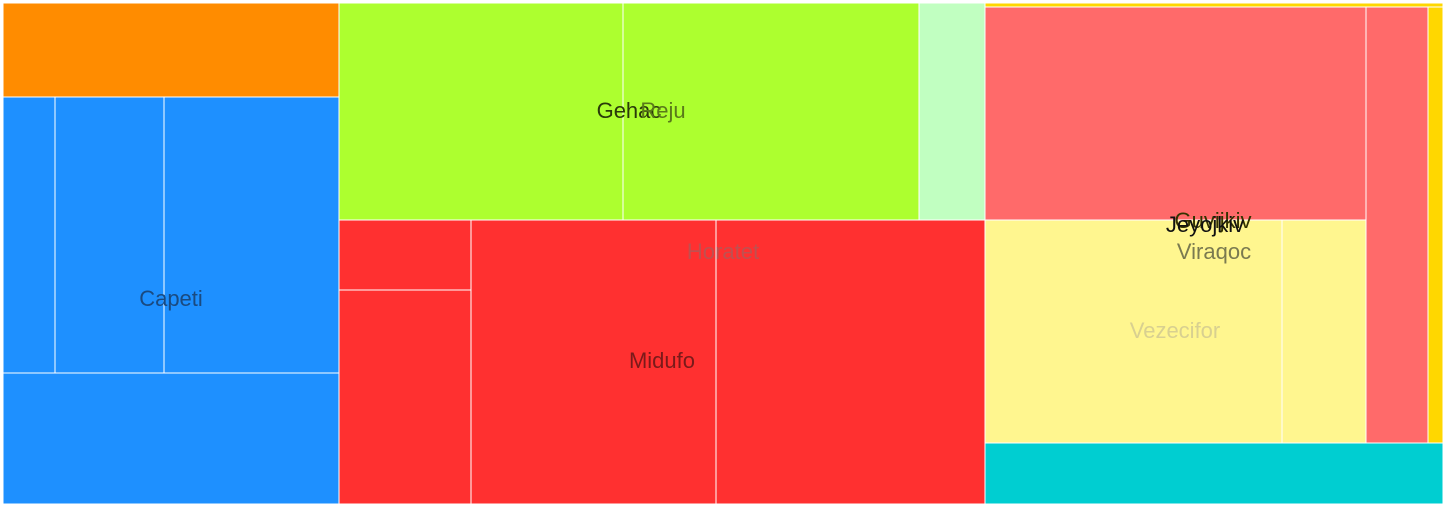 The width and height of the screenshot is (1446, 507). I want to click on label-reju: Reju, so click(662, 110).